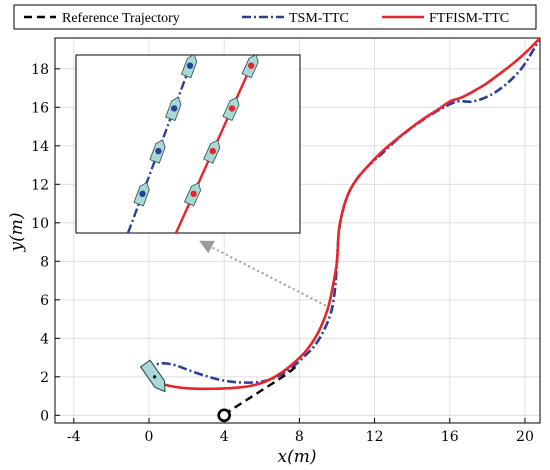  I want to click on x-tick-label-4: 12, so click(375, 437).